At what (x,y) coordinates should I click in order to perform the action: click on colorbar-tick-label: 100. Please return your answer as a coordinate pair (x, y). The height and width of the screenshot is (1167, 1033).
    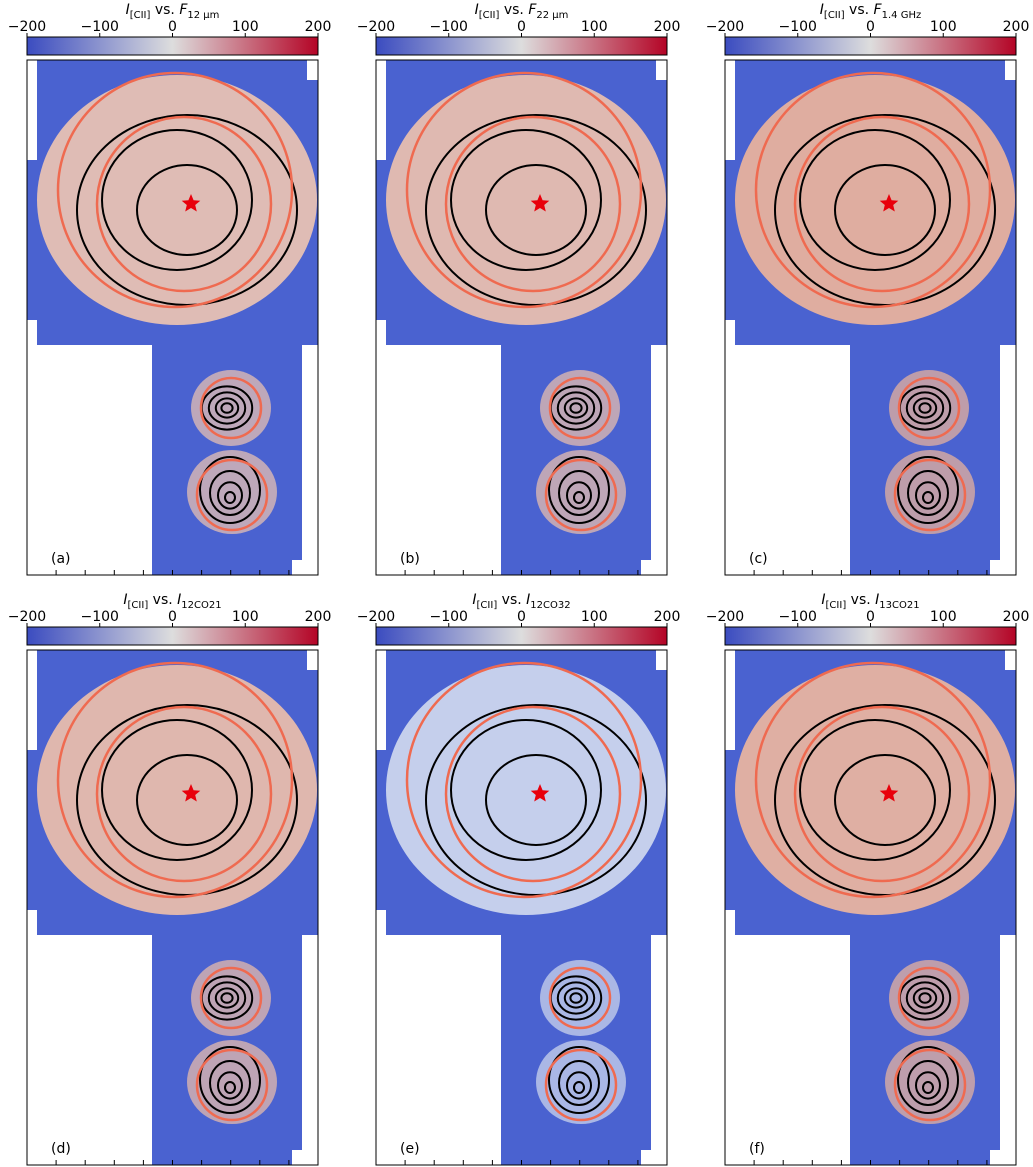
    Looking at the image, I should click on (943, 27).